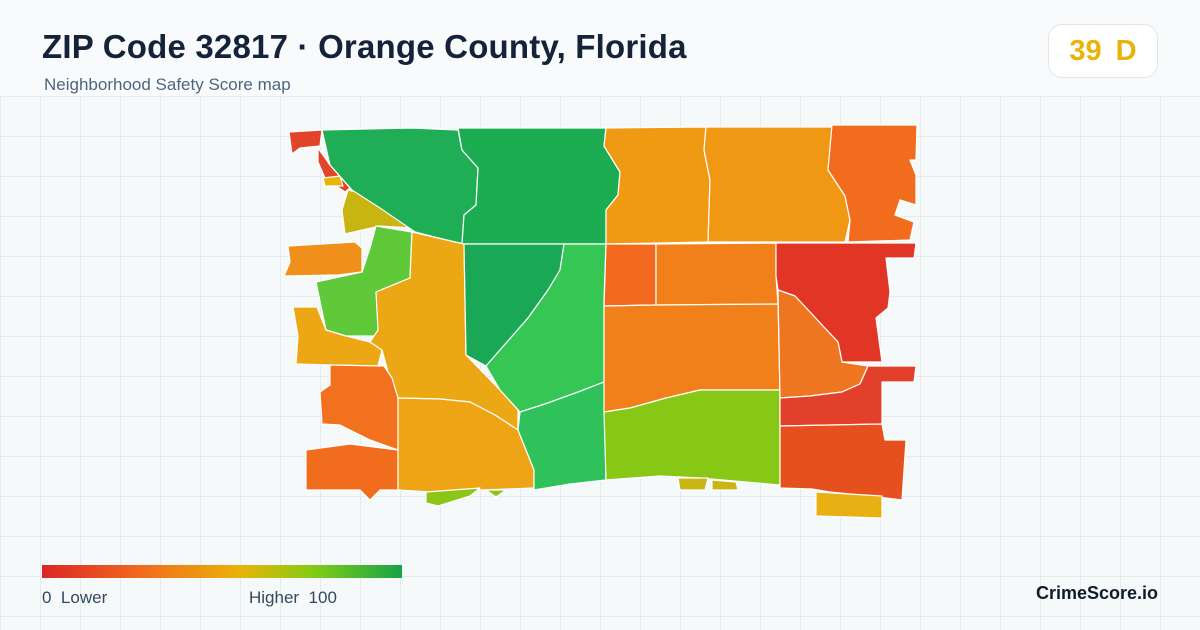 This screenshot has height=630, width=1200. Describe the element at coordinates (1126, 50) in the screenshot. I see `score-grade: D` at that location.